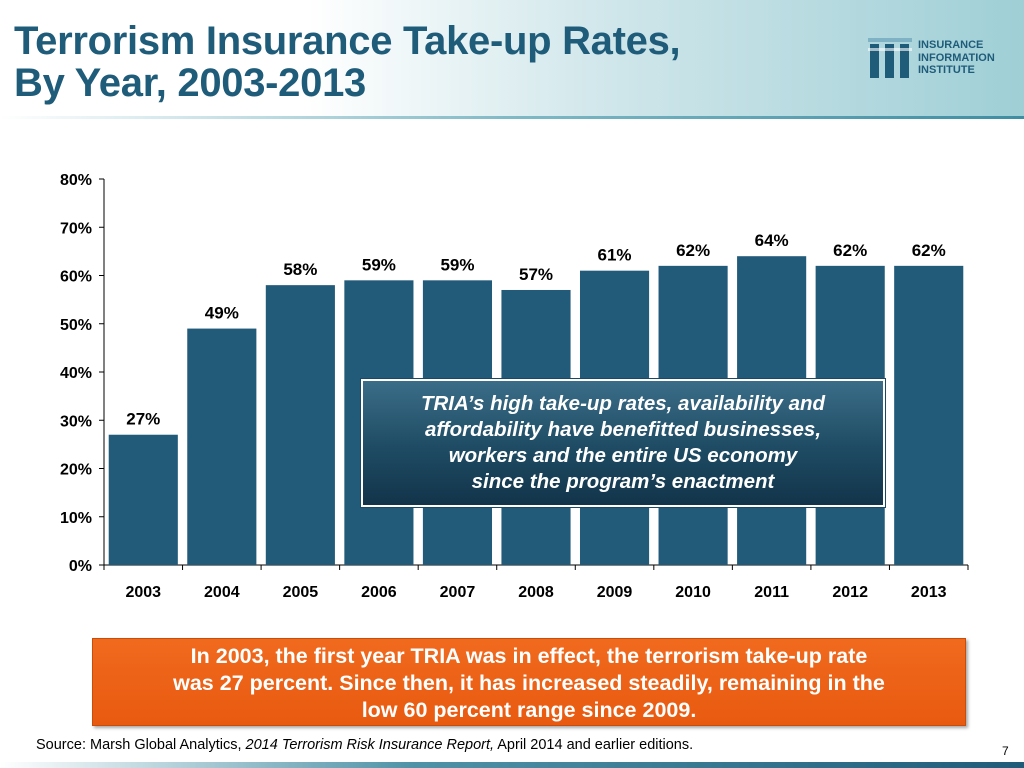  Describe the element at coordinates (623, 481) in the screenshot. I see `callout-line-4: since the program’s enactment` at that location.